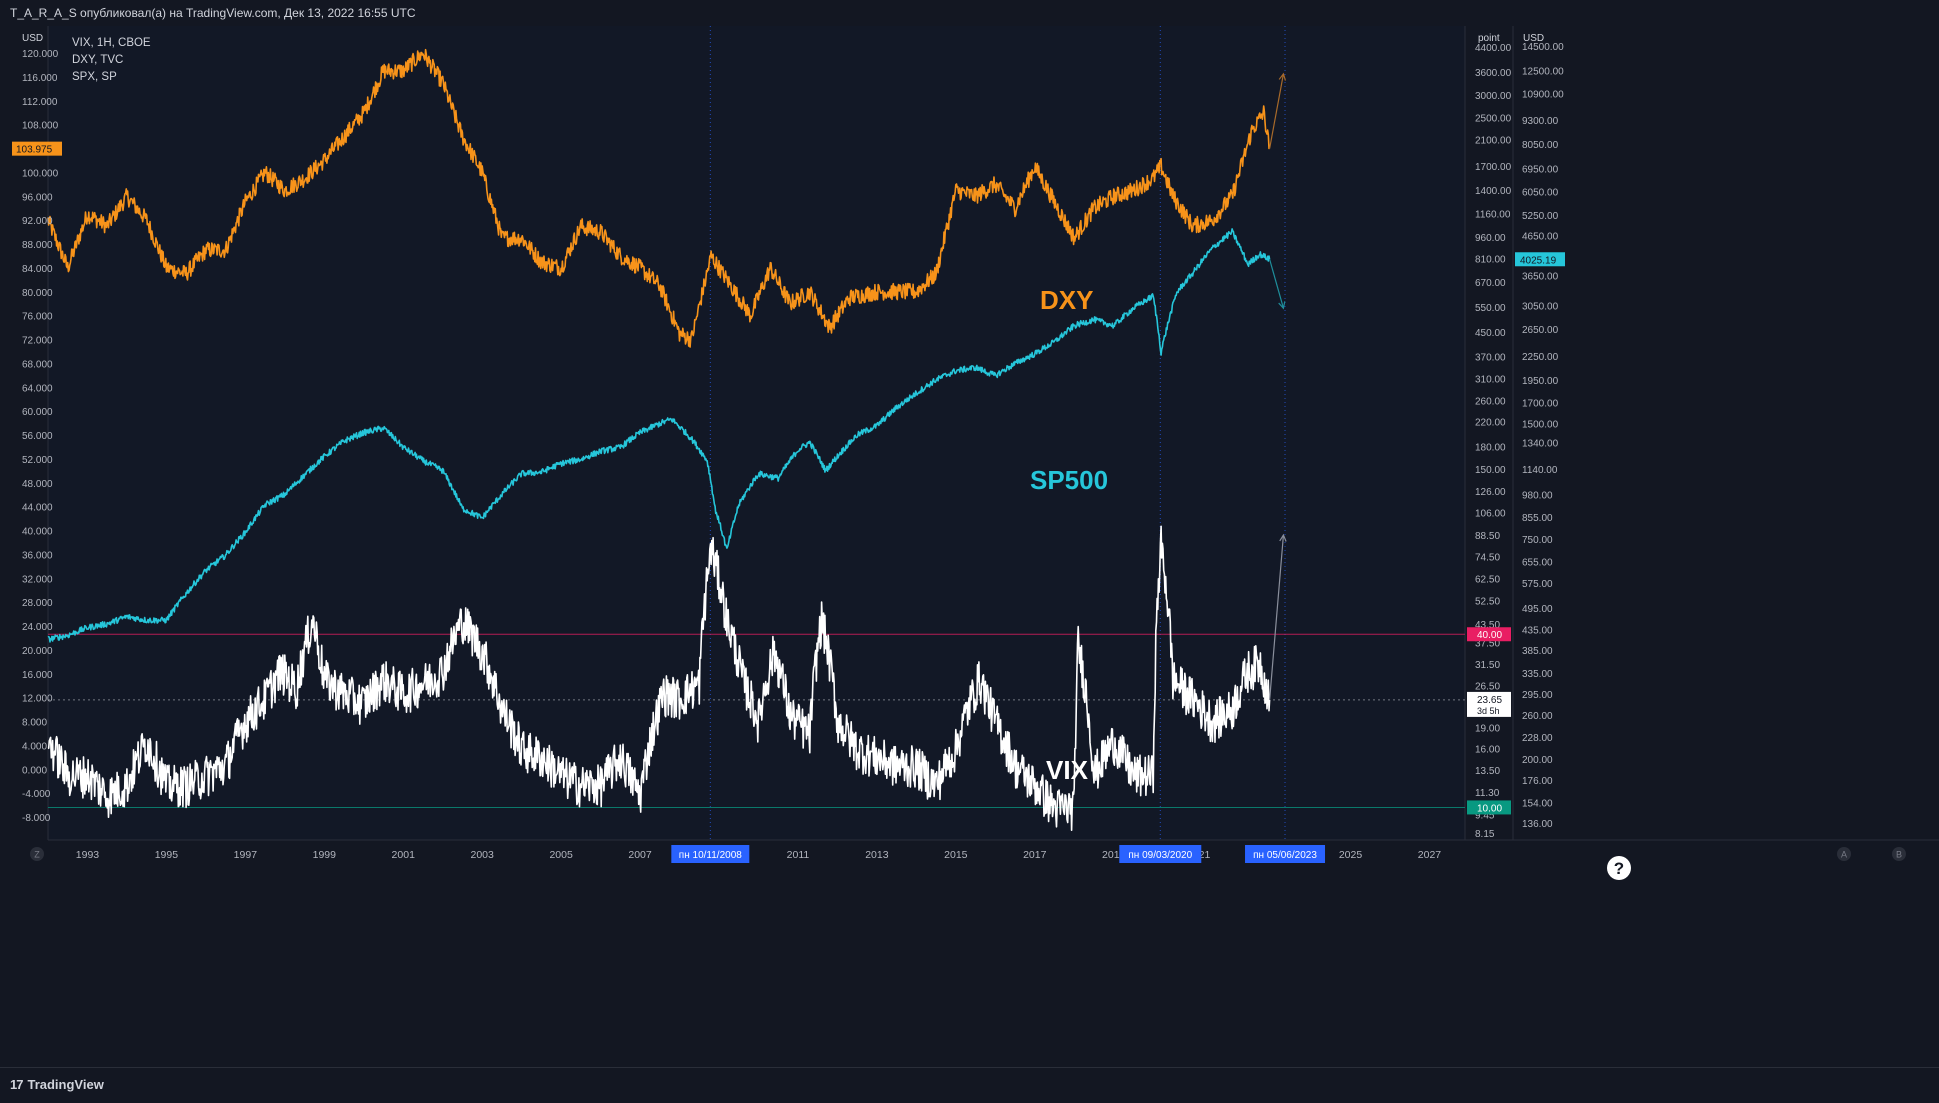 The width and height of the screenshot is (1939, 1103). Describe the element at coordinates (1488, 711) in the screenshot. I see `mid-axis-white-badge-sub: 3d 5h` at that location.